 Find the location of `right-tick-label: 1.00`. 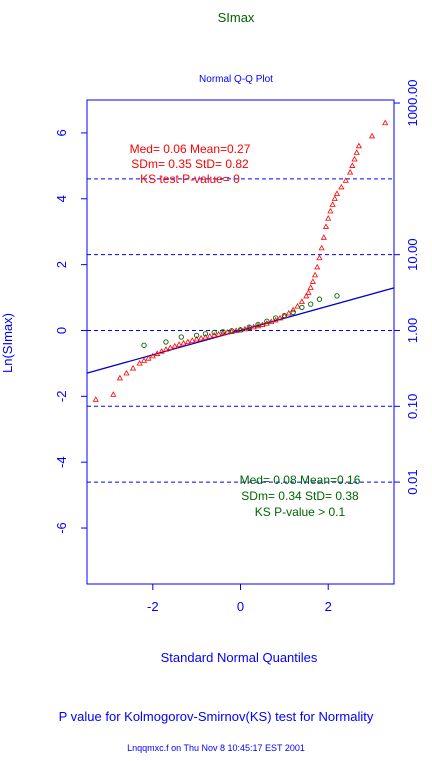

right-tick-label: 1.00 is located at coordinates (412, 330).